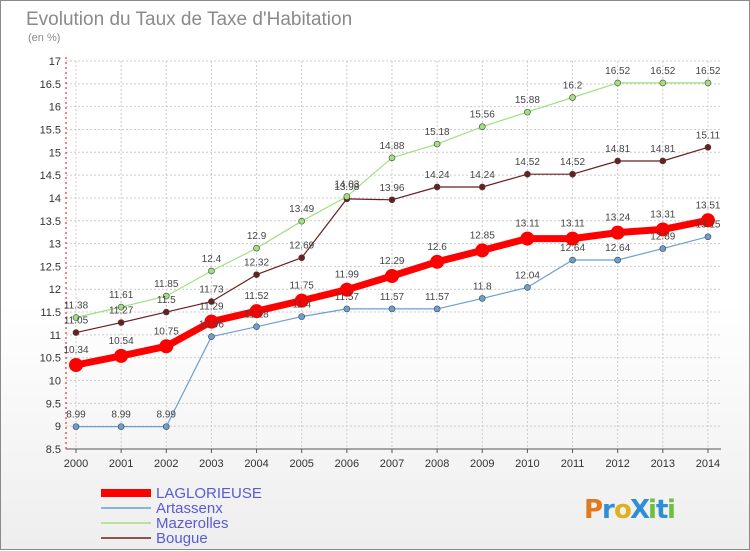 Image resolution: width=750 pixels, height=551 pixels. What do you see at coordinates (391, 188) in the screenshot?
I see `data-label-bougue: 13.96` at bounding box center [391, 188].